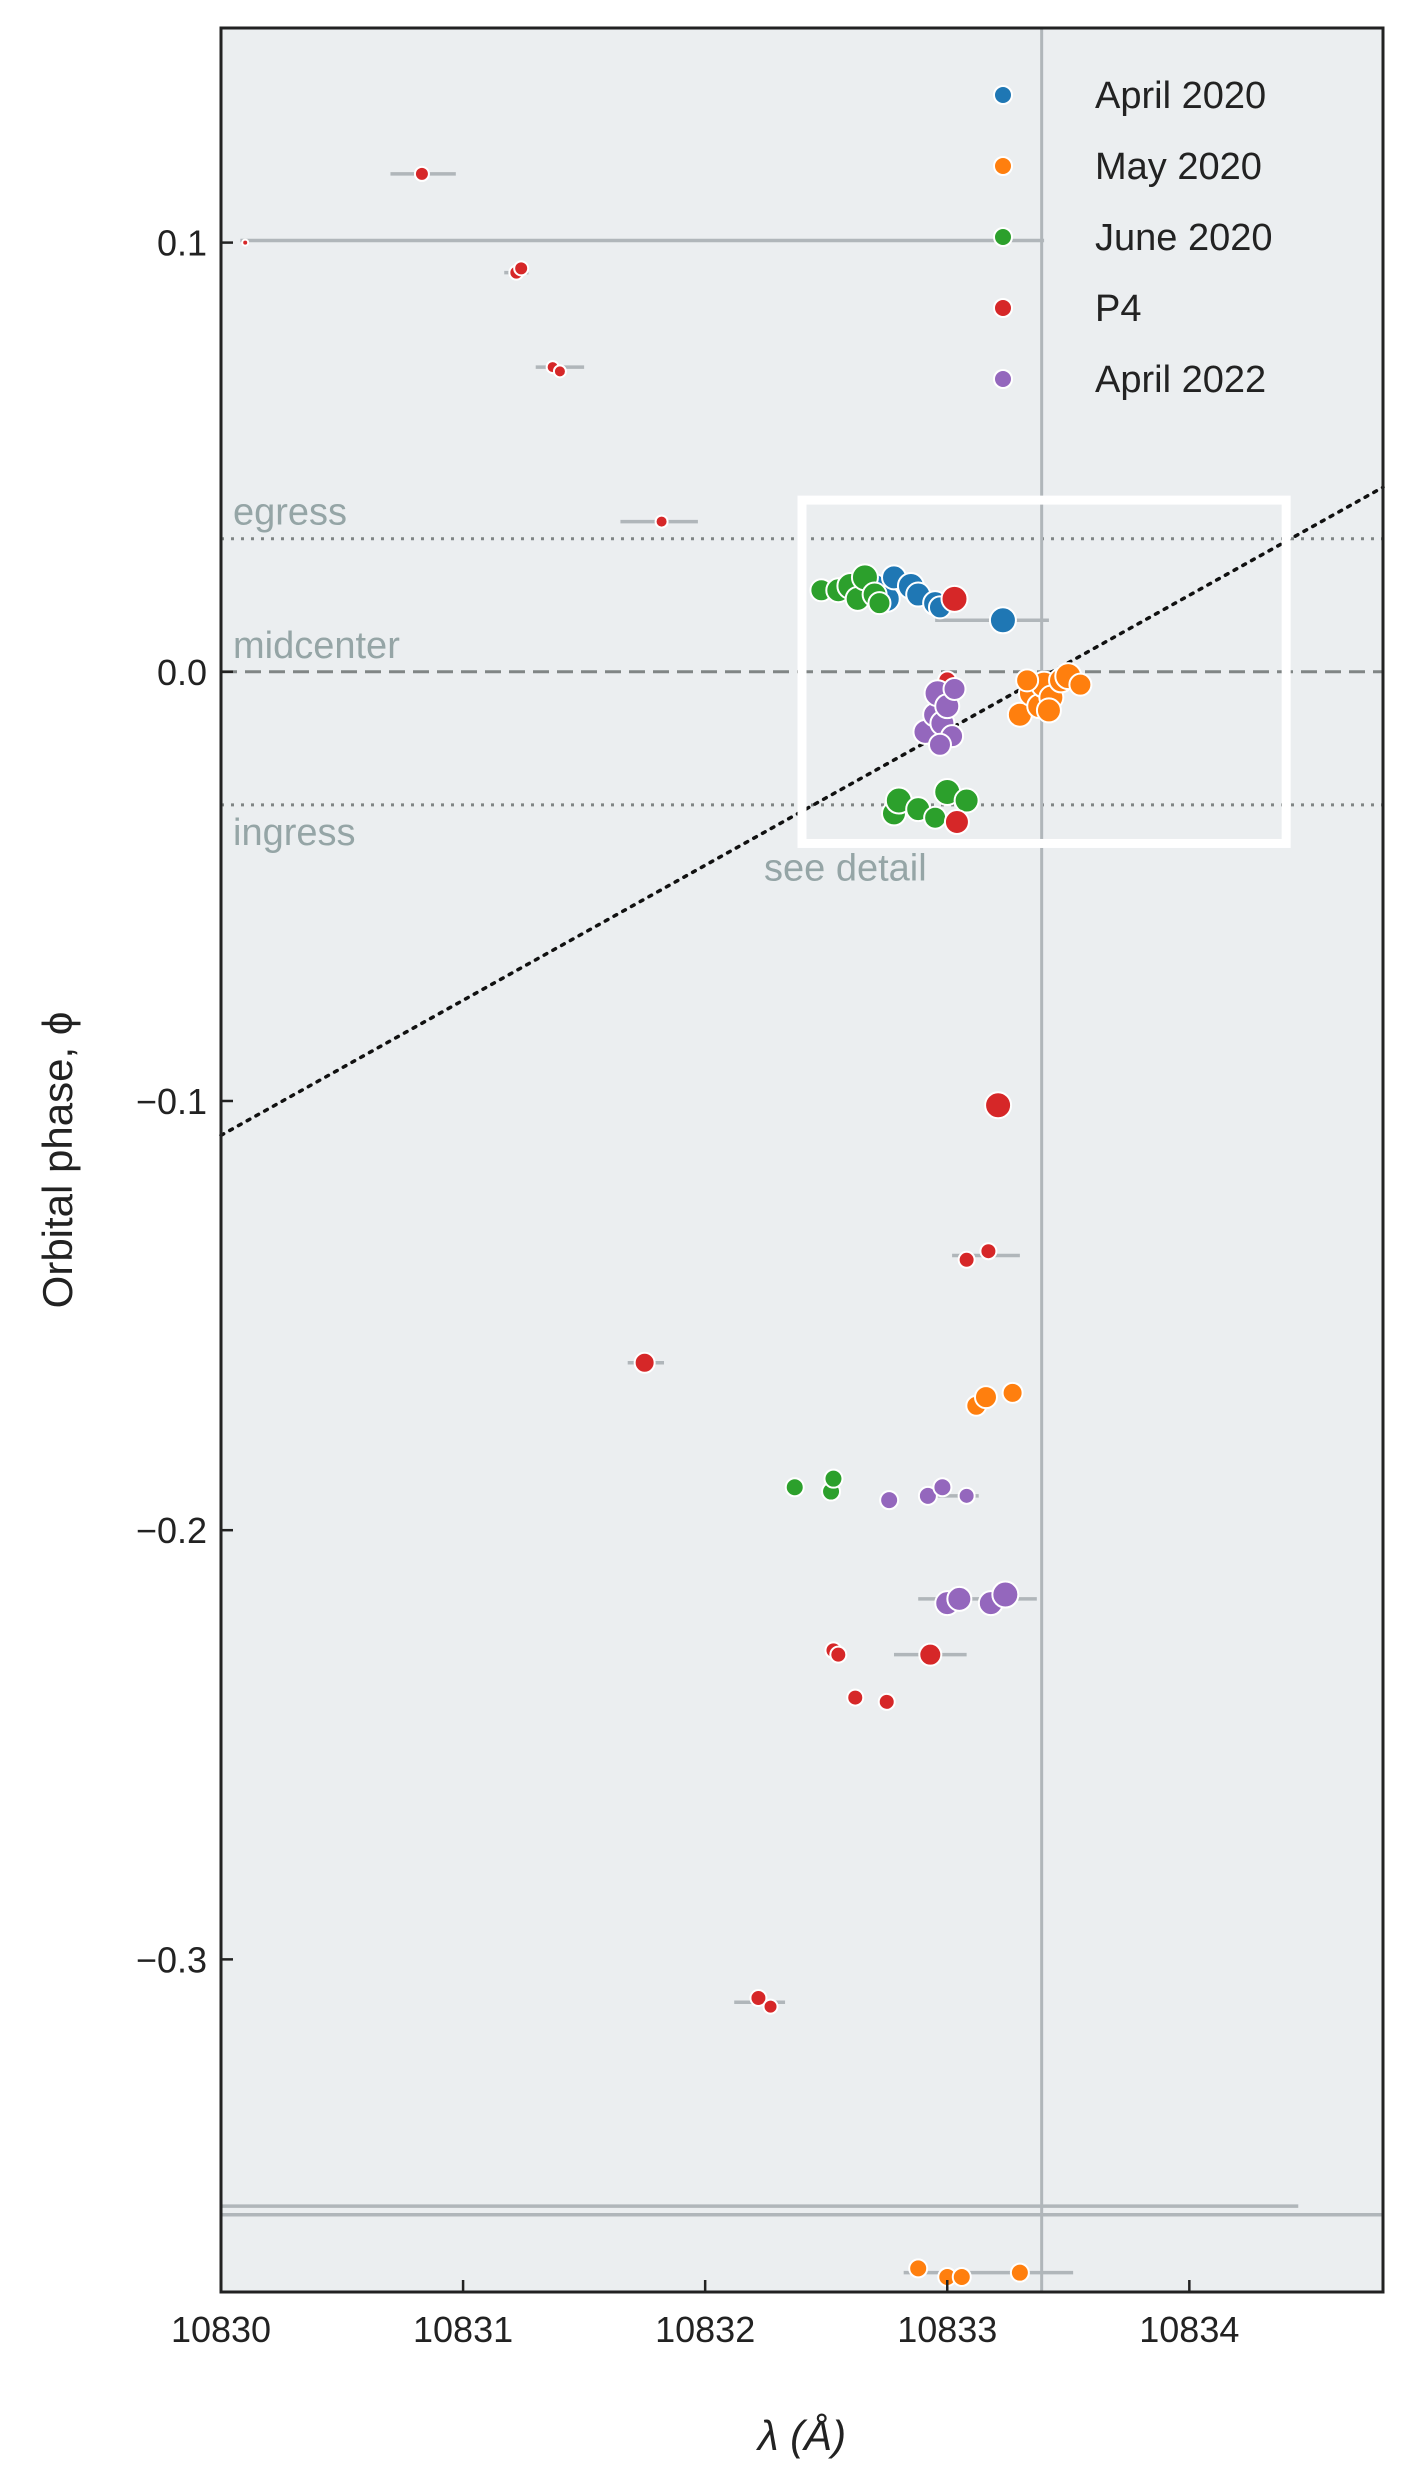 The image size is (1413, 2469). What do you see at coordinates (845, 868) in the screenshot?
I see `detail-box-label: see detail` at bounding box center [845, 868].